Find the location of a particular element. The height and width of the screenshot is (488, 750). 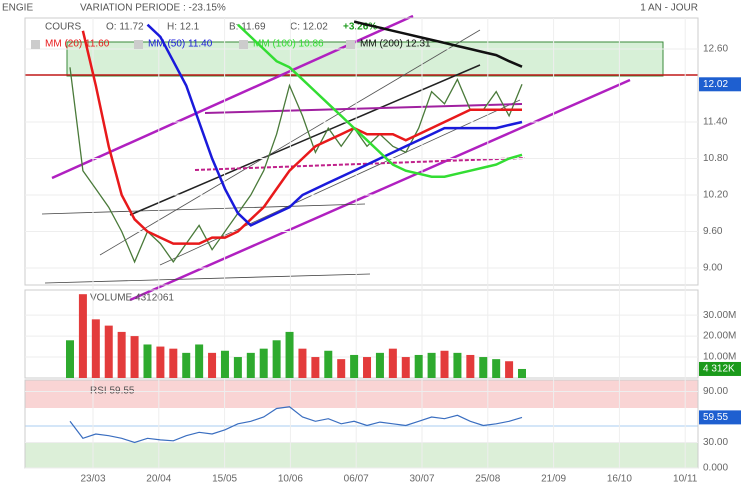

legend-entry: MM (50) 11.40 is located at coordinates (180, 44).